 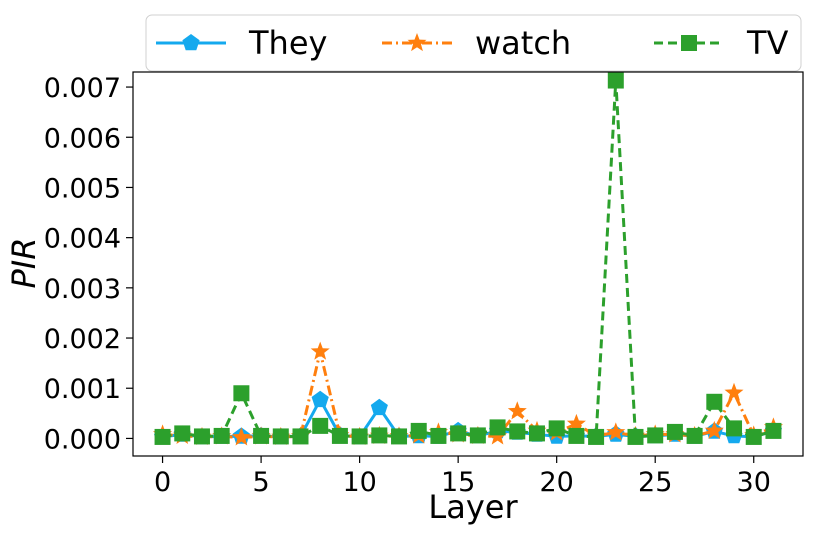 What do you see at coordinates (88, 264) in the screenshot?
I see `y-axis: 0.000 0.001 0.002 0.003 0.004 0.005 0.006 0.007` at bounding box center [88, 264].